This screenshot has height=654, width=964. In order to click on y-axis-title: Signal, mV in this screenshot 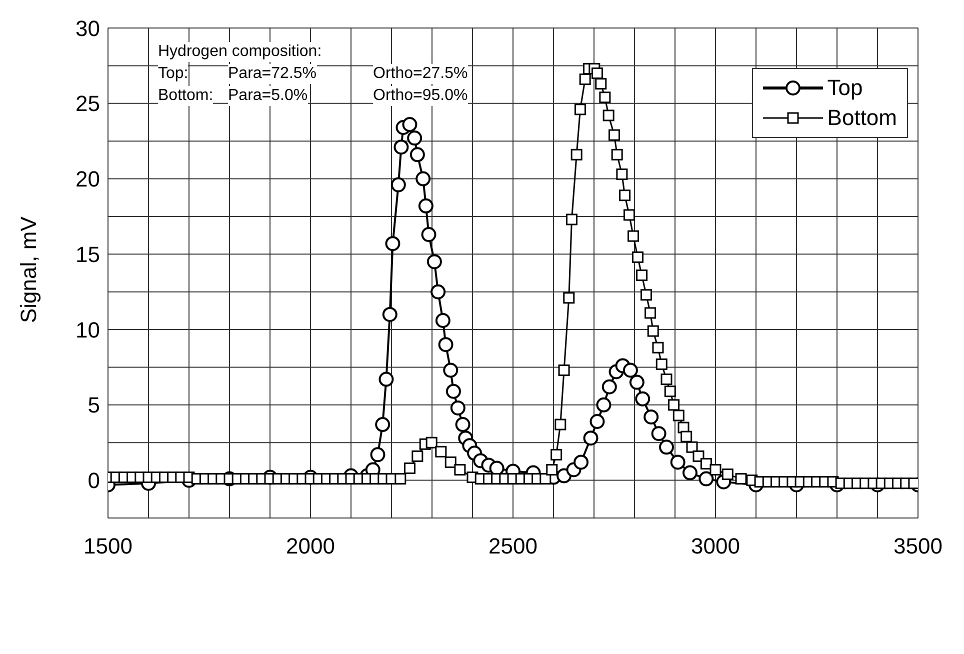, I will do `click(28, 269)`.